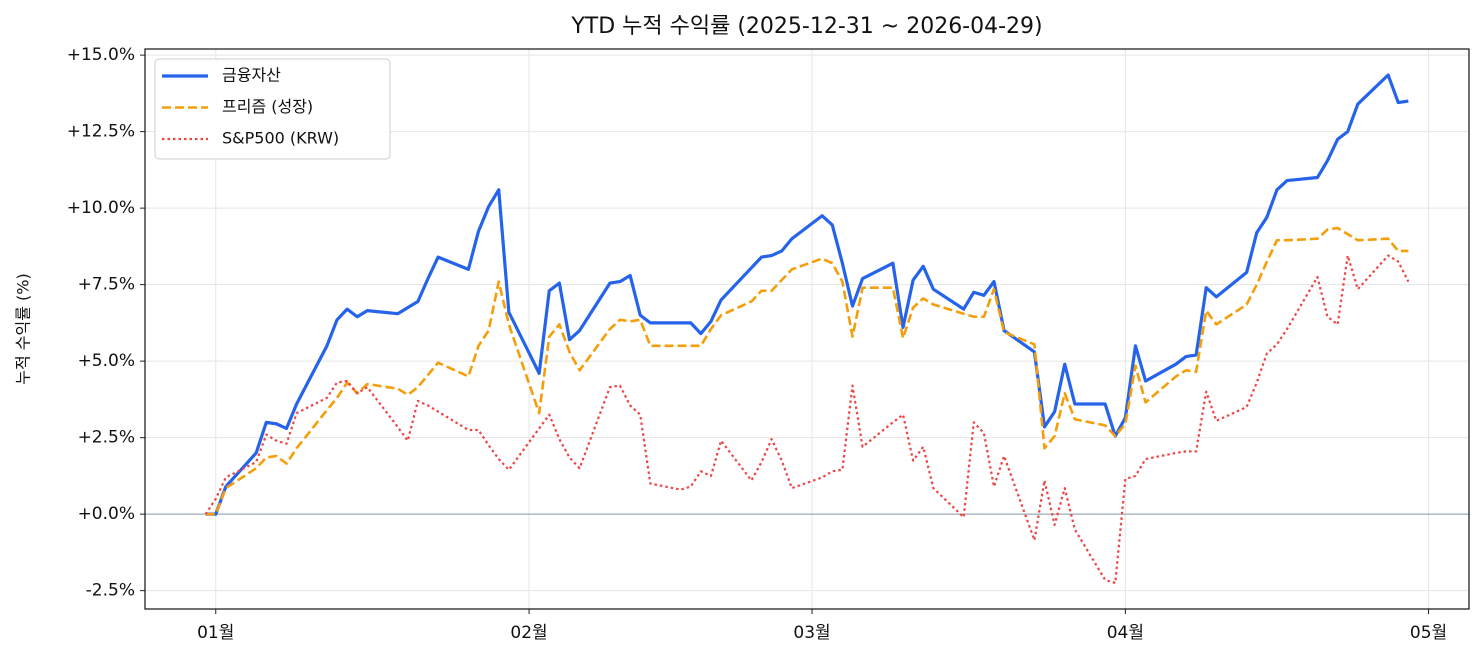  I want to click on y-axis-label: 누적 수익률 (%), so click(23, 328).